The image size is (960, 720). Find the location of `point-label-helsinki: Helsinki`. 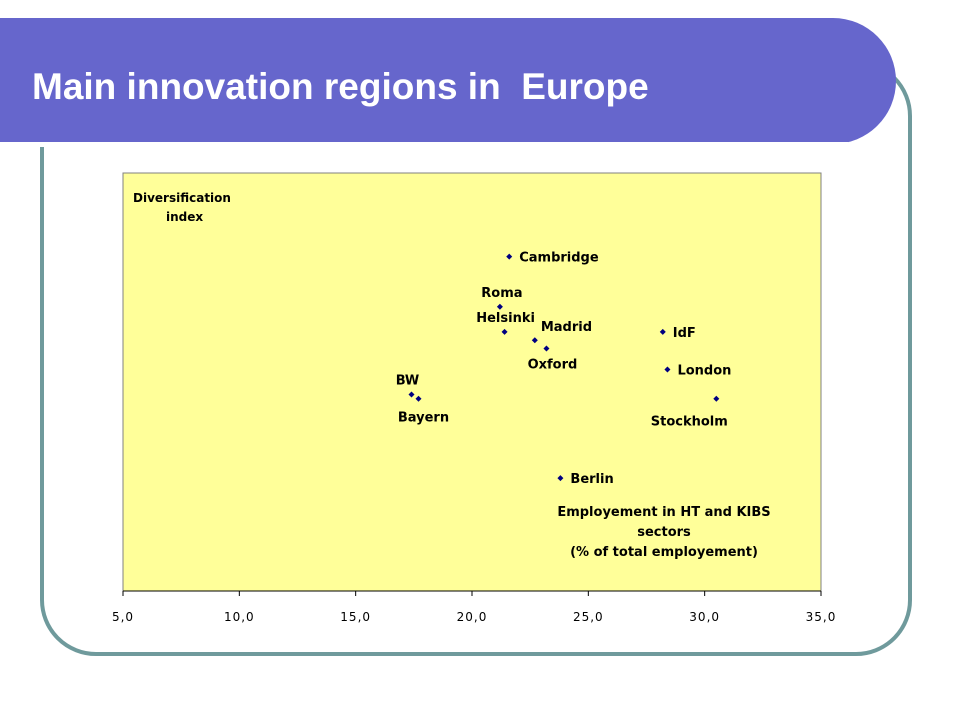

point-label-helsinki: Helsinki is located at coordinates (505, 318).